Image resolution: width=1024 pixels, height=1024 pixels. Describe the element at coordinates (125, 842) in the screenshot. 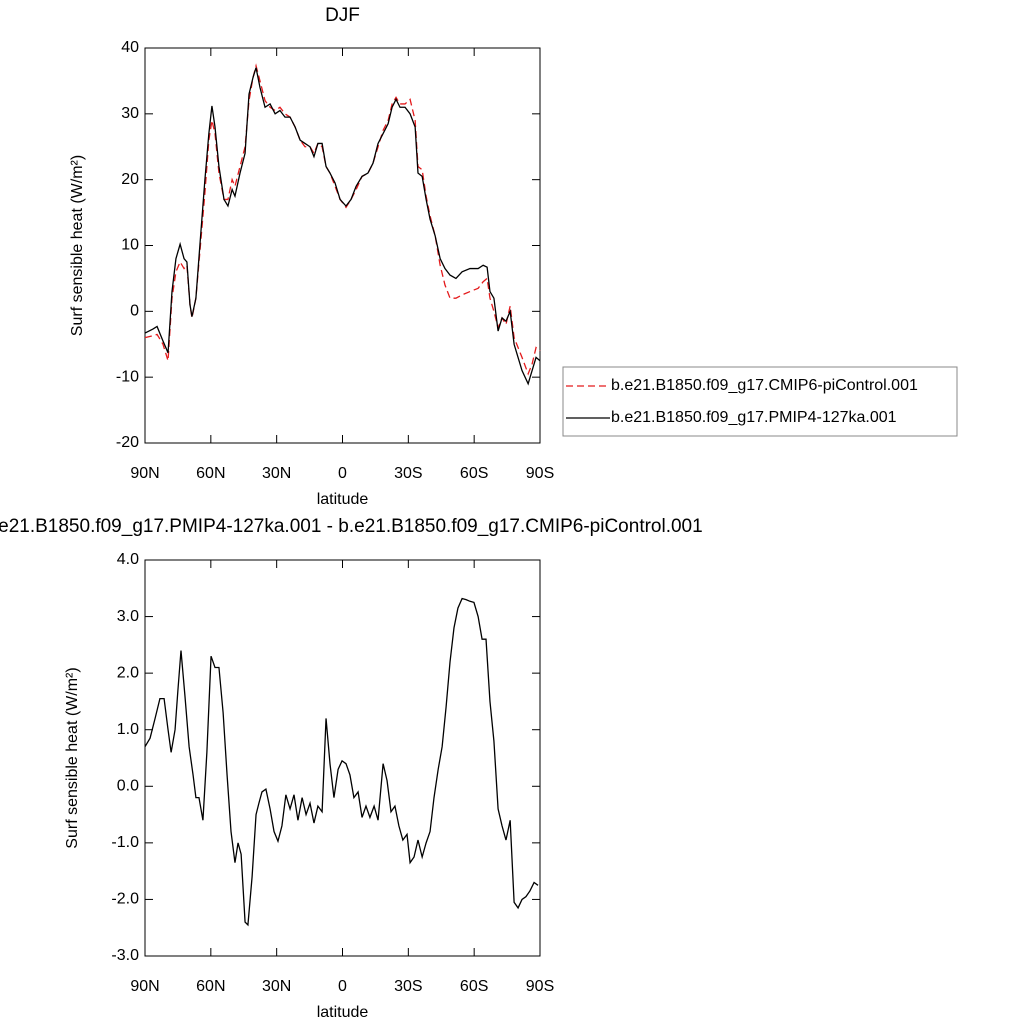

I see `y-tick-label: -1.0` at that location.